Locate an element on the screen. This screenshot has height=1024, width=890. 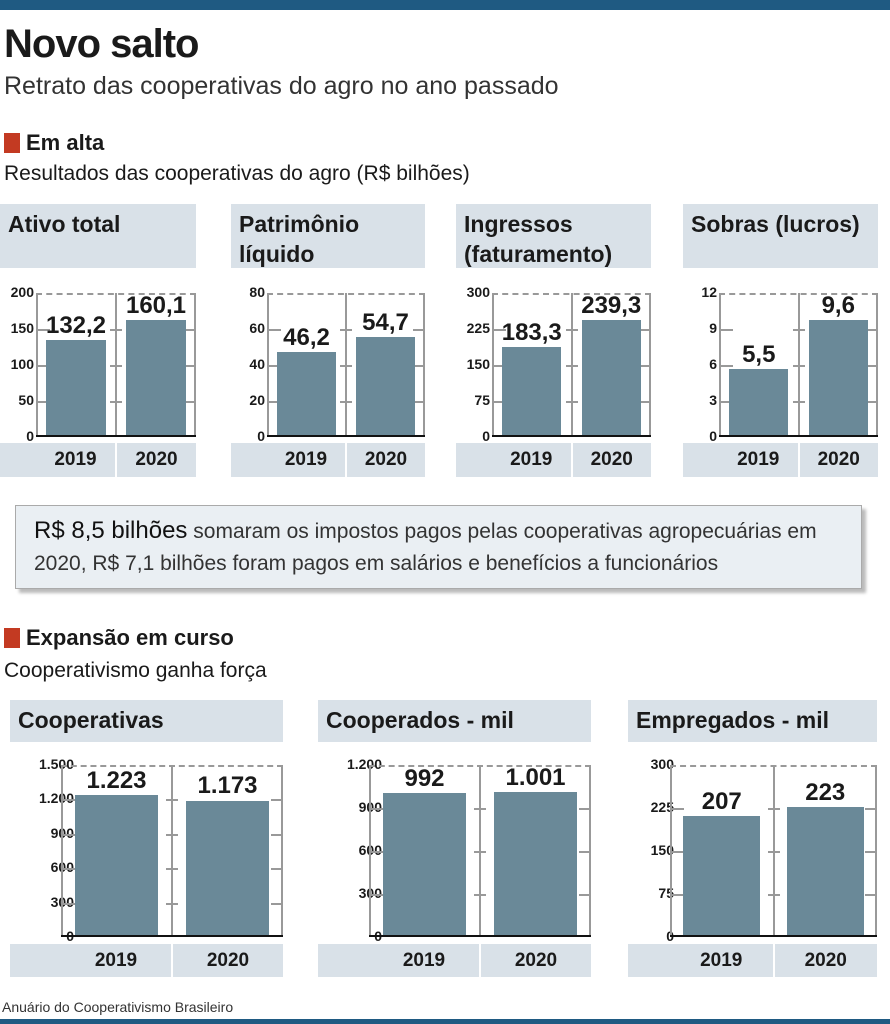
y-tick-label: 40 is located at coordinates (257, 364).